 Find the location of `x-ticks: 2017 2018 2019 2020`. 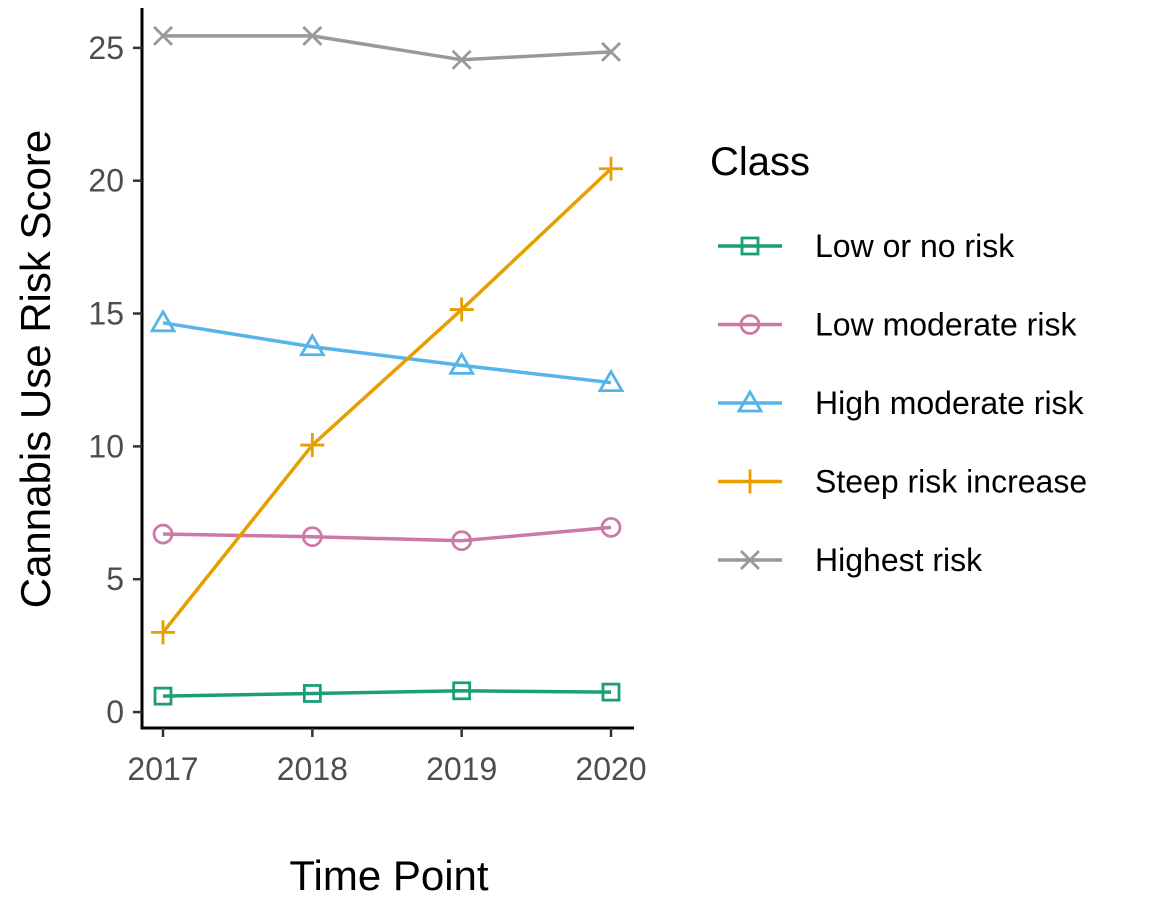

x-ticks: 2017 2018 2019 2020 is located at coordinates (387, 757).